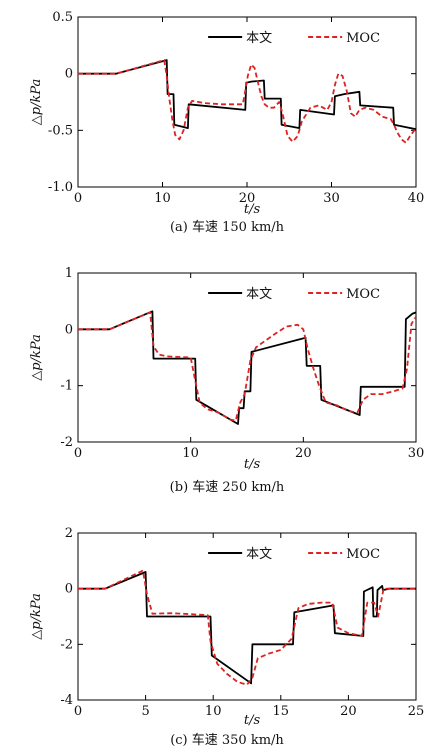 The height and width of the screenshot is (756, 447). What do you see at coordinates (66, 700) in the screenshot?
I see `y-tick-label: -4` at bounding box center [66, 700].